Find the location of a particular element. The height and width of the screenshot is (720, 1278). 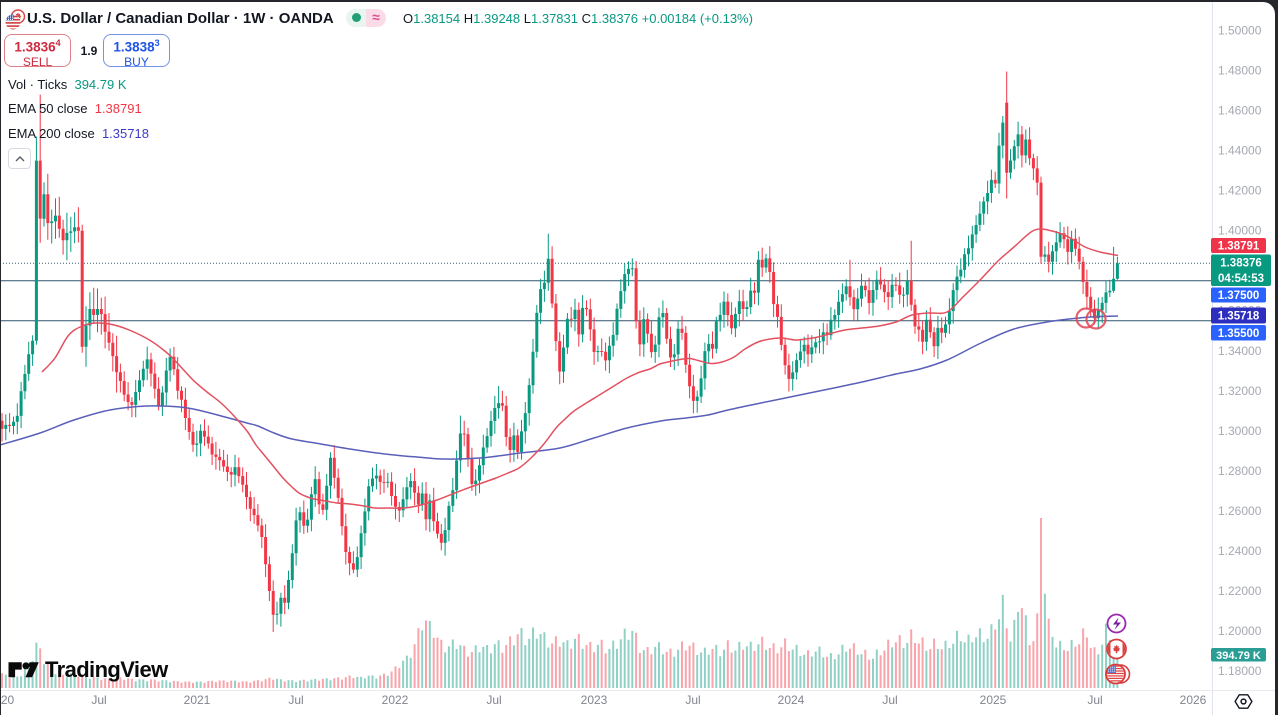

svg-text: 1.40000 is located at coordinates (1240, 231).